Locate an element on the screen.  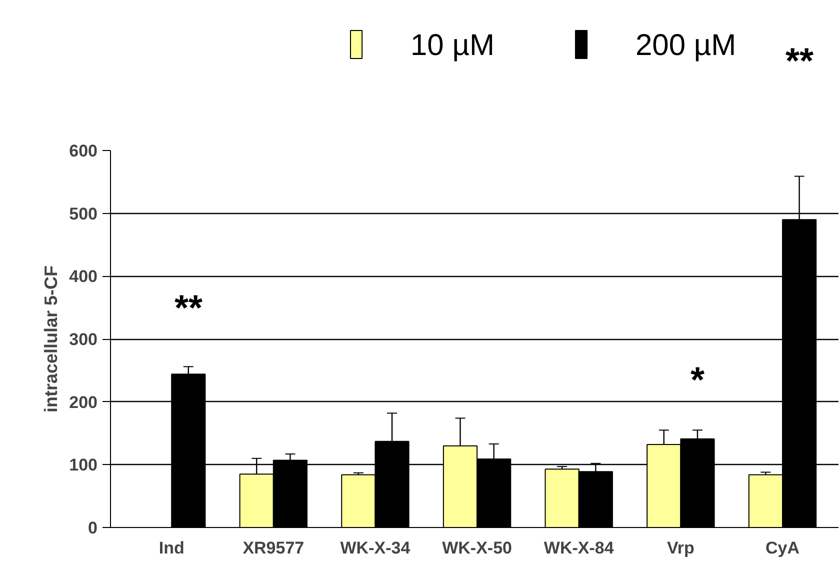
y-tick-label: 300 is located at coordinates (83, 339).